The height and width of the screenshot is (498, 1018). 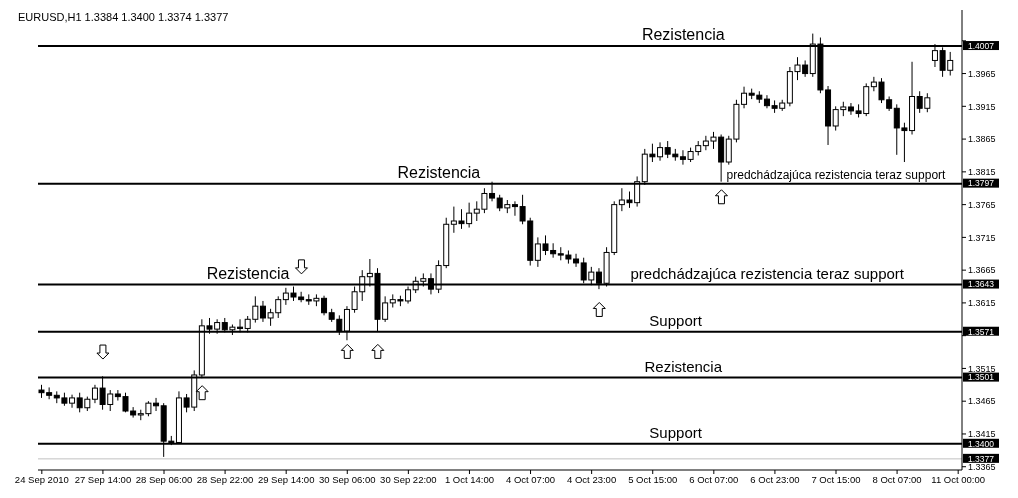 I want to click on y-tick-label: 1.3765, so click(x=982, y=204).